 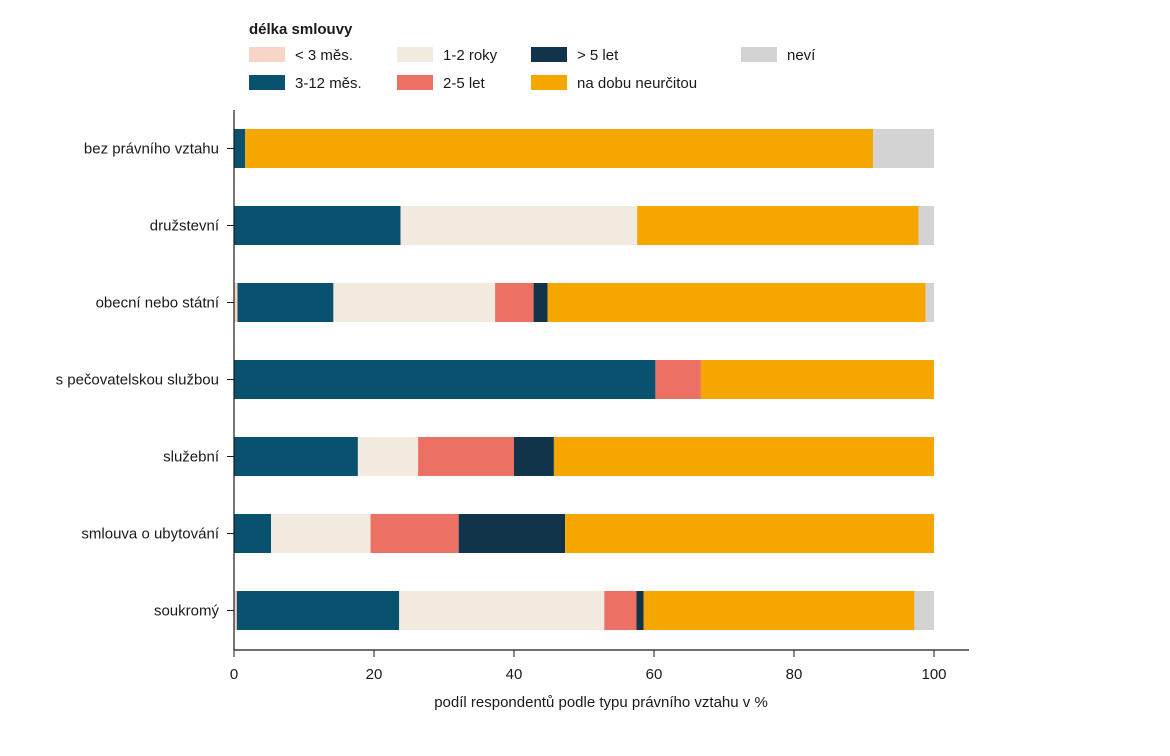 What do you see at coordinates (321, 533) in the screenshot?
I see `bar-segment-smlouva-o-ubytovani-1-2-roky` at bounding box center [321, 533].